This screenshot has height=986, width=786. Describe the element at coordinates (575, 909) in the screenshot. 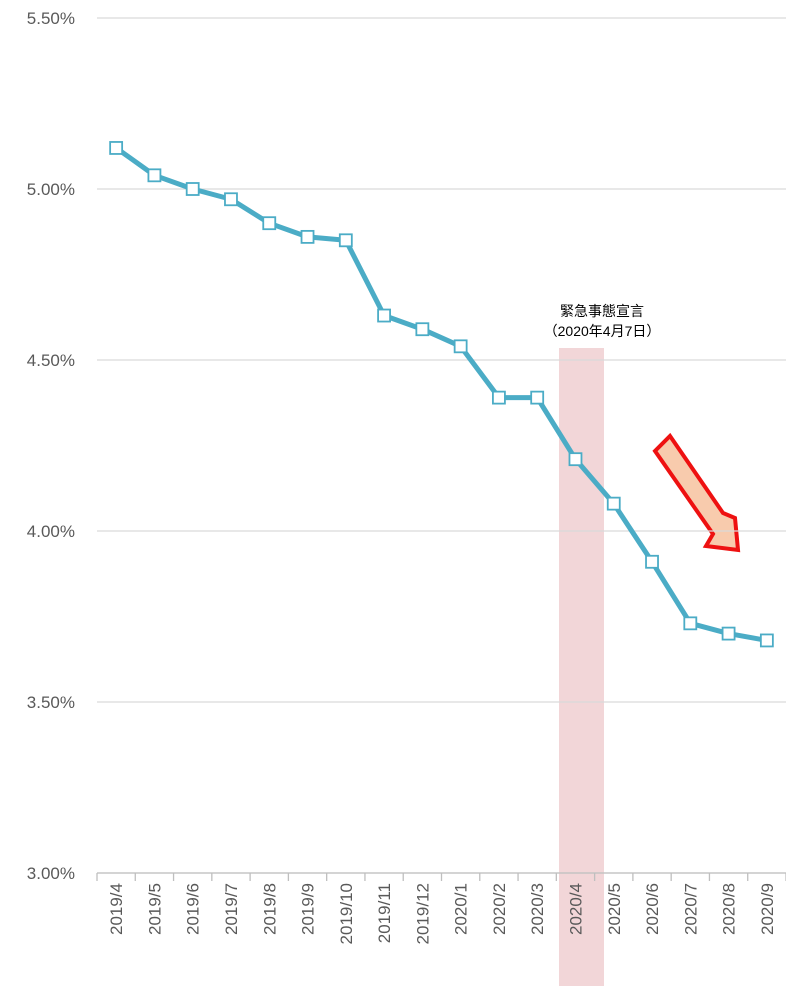

I see `x-tick-label: 2020/4` at that location.